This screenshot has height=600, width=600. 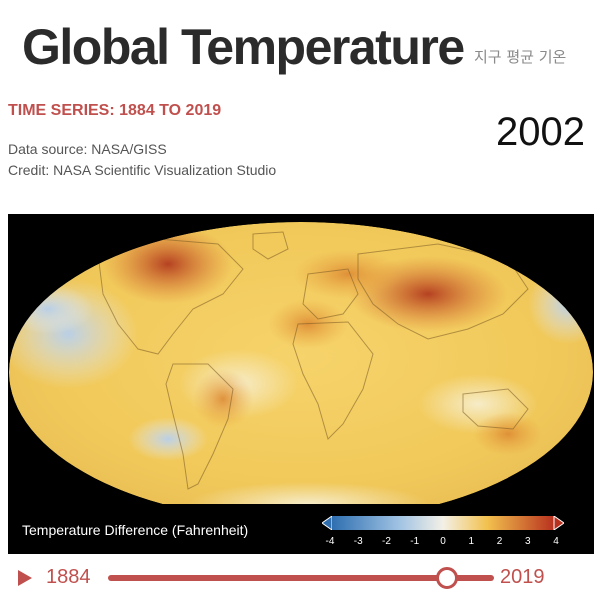 I want to click on scale-ticks: -4 -3 -2 -1 0 1 2 3 4, so click(x=442, y=543).